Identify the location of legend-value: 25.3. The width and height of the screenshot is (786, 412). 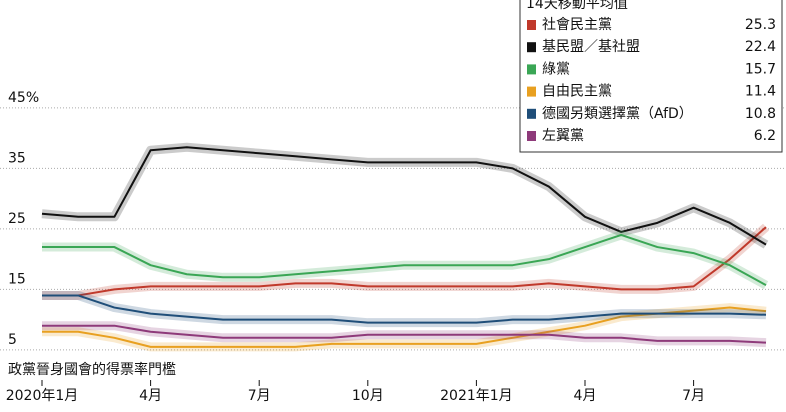
(760, 25).